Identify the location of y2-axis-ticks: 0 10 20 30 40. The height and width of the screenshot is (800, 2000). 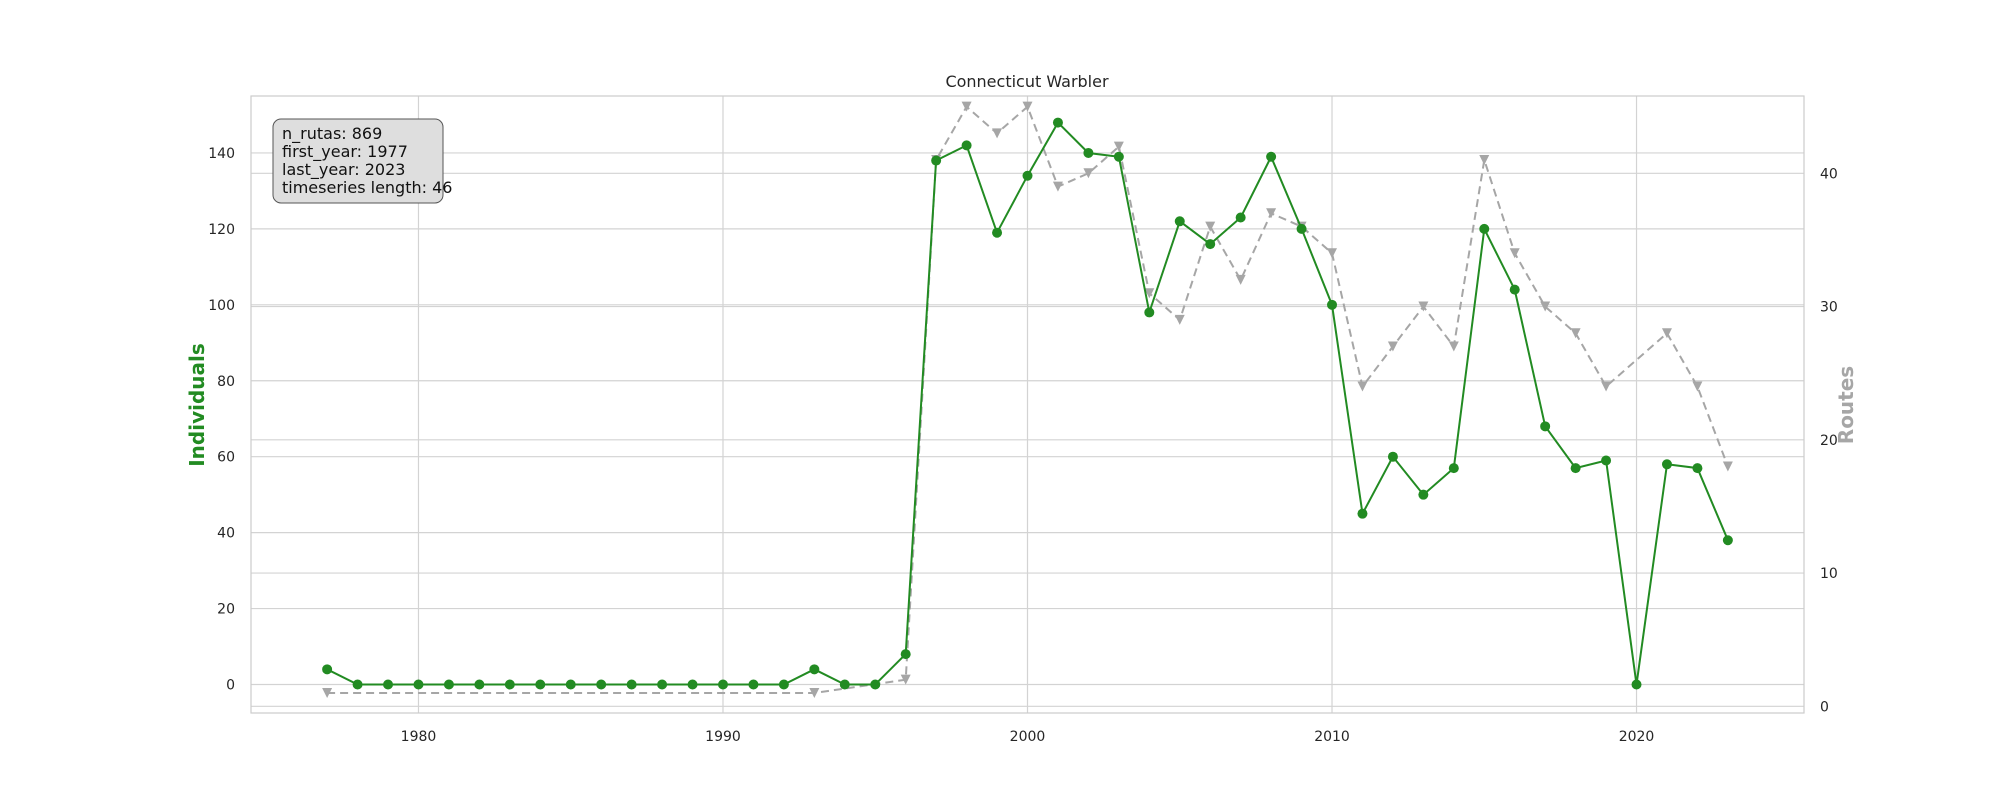
(1829, 440).